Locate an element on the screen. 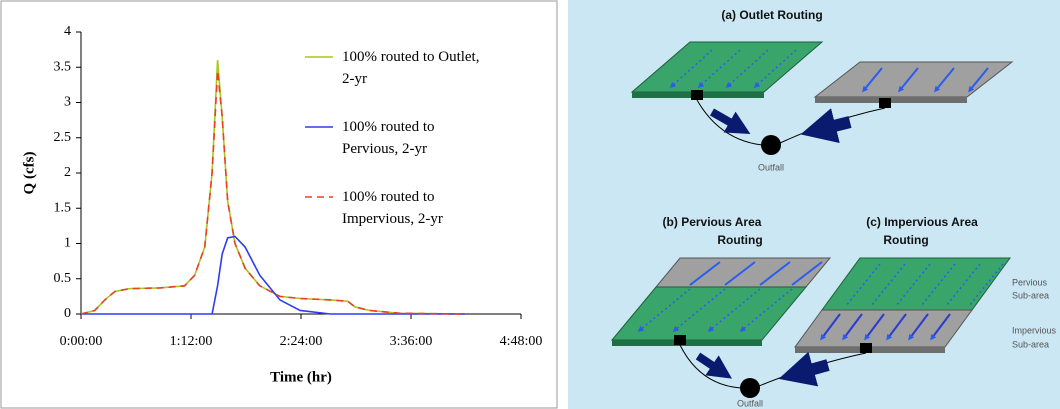 The width and height of the screenshot is (1060, 409). y-tick-label: 3.5 is located at coordinates (63, 66).